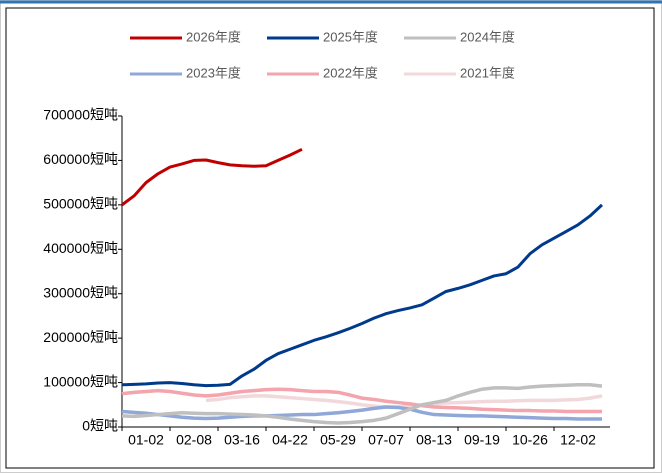  What do you see at coordinates (338, 440) in the screenshot?
I see `x-tick-label: 05-29` at bounding box center [338, 440].